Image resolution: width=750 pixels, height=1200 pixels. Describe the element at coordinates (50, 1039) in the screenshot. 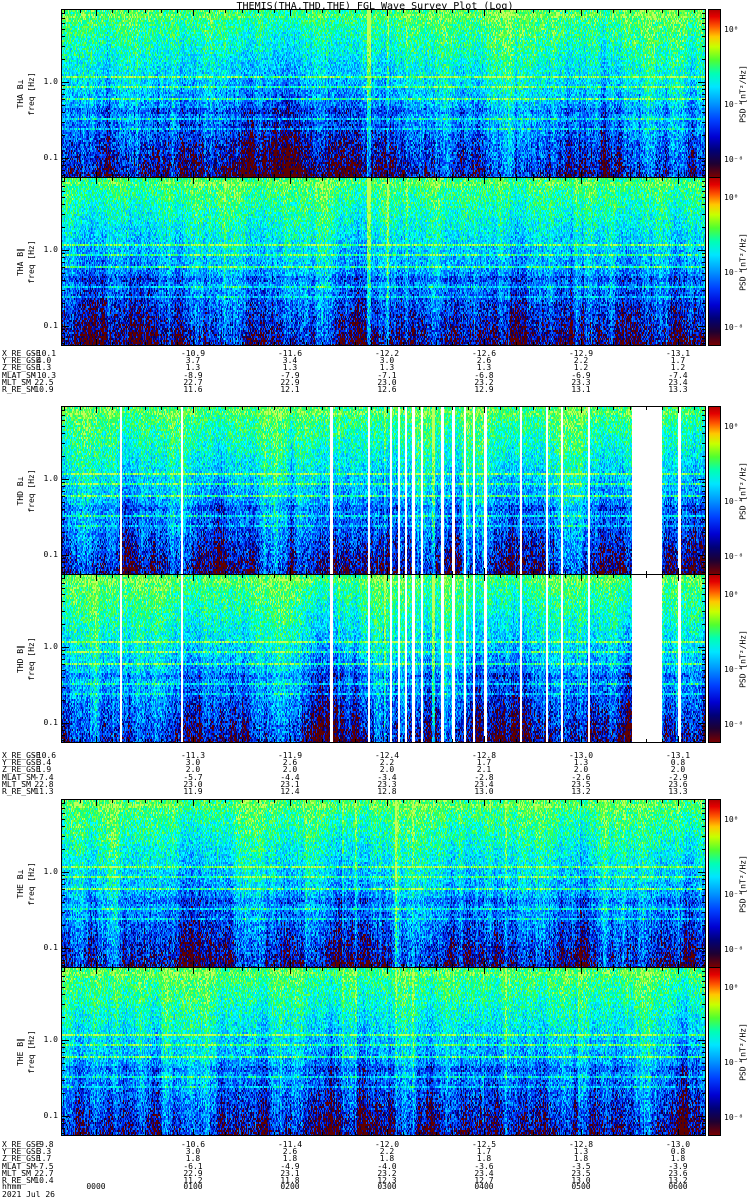

I see `freq-tick-label-1hz-the-bpar: 1.0` at that location.